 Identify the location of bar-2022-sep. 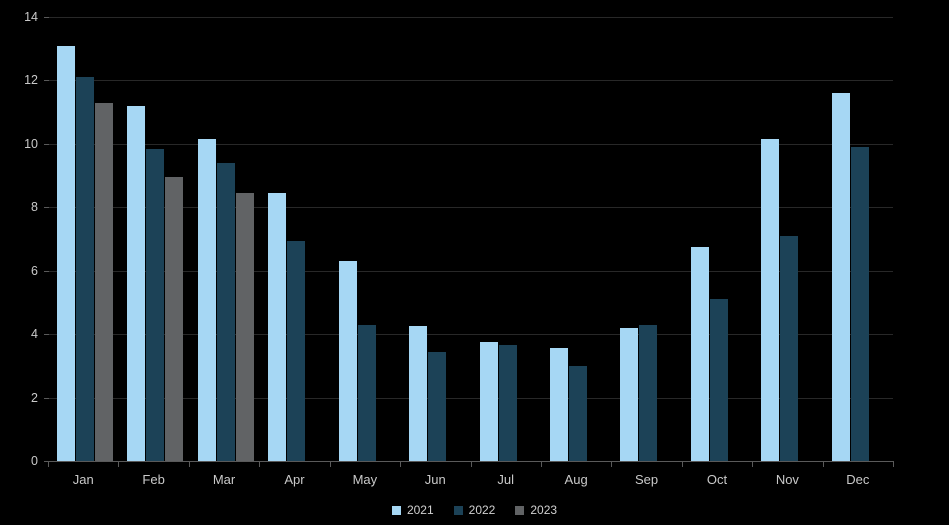
(648, 392).